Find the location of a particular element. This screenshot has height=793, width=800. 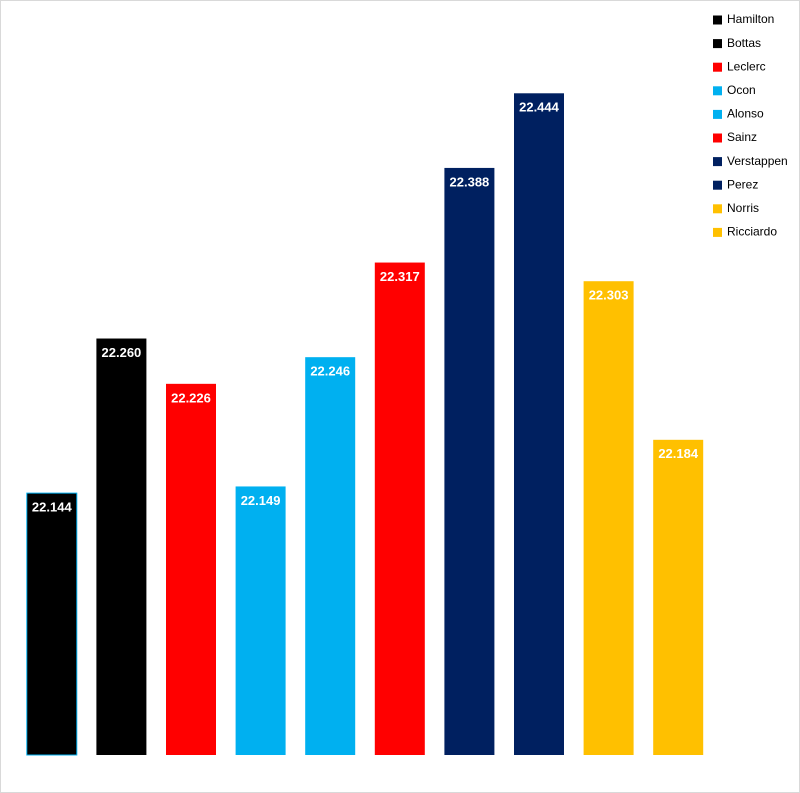

data-label: 22.144 is located at coordinates (52, 507).